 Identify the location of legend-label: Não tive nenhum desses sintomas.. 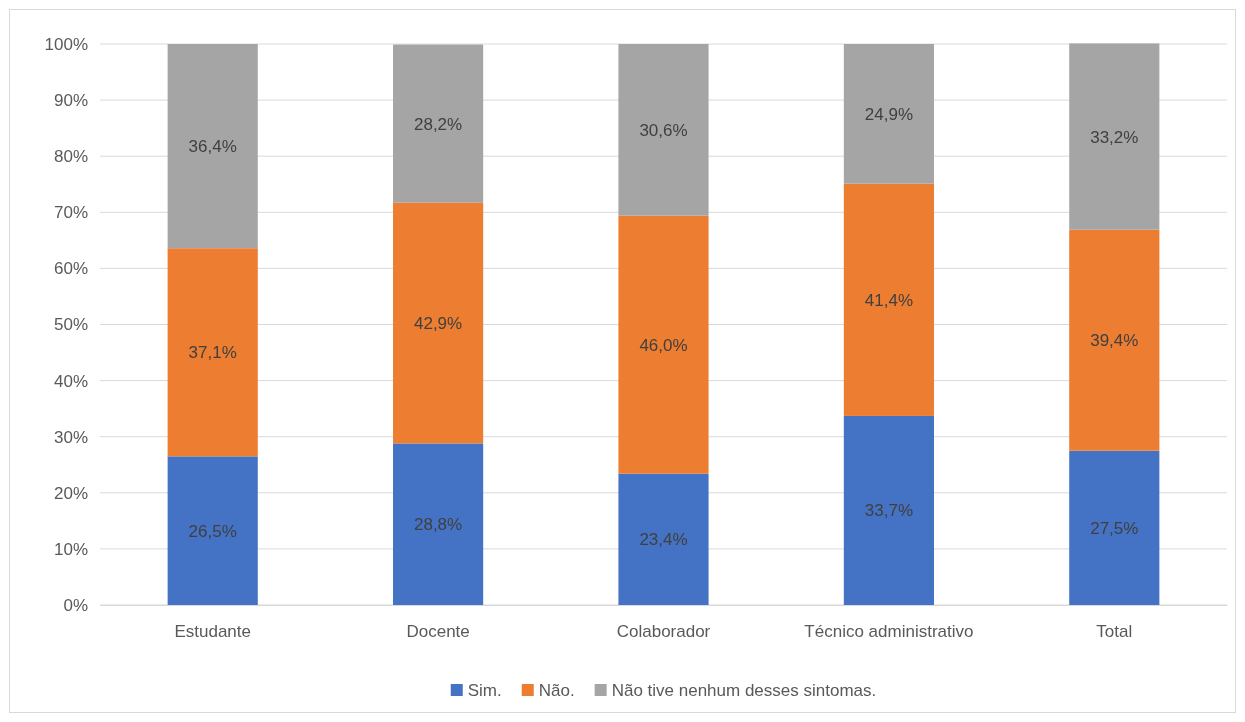
(744, 690).